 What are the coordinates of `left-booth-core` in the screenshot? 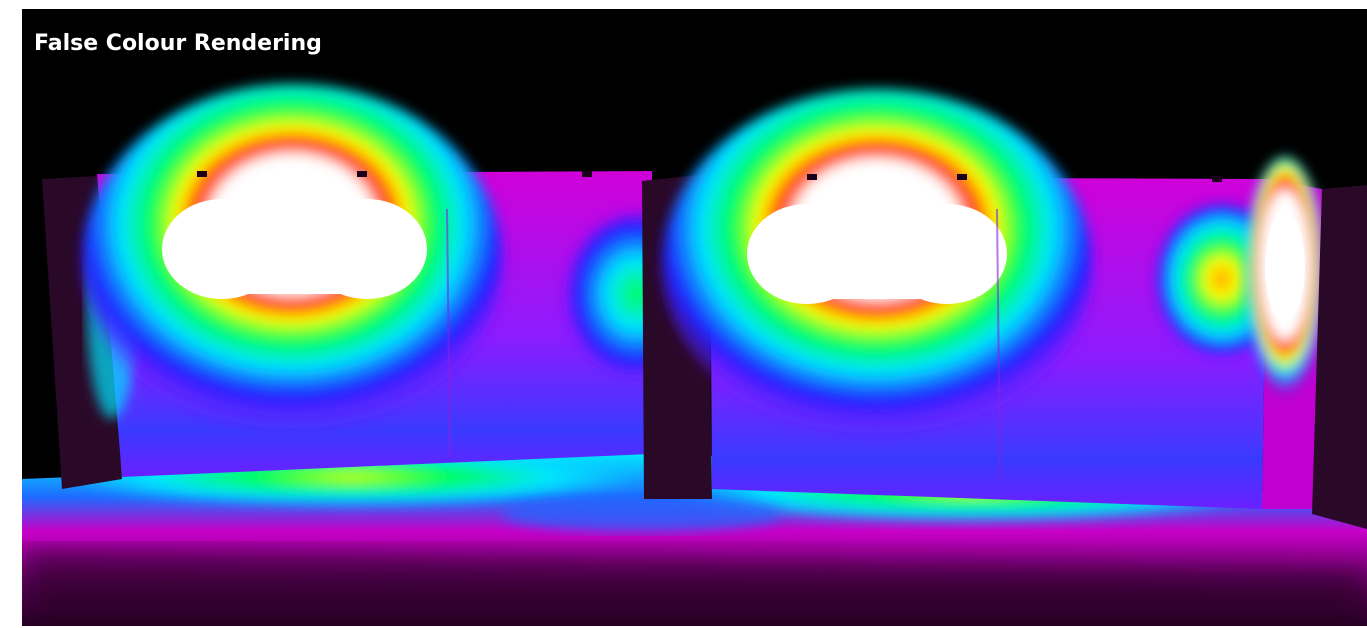 It's located at (294, 249).